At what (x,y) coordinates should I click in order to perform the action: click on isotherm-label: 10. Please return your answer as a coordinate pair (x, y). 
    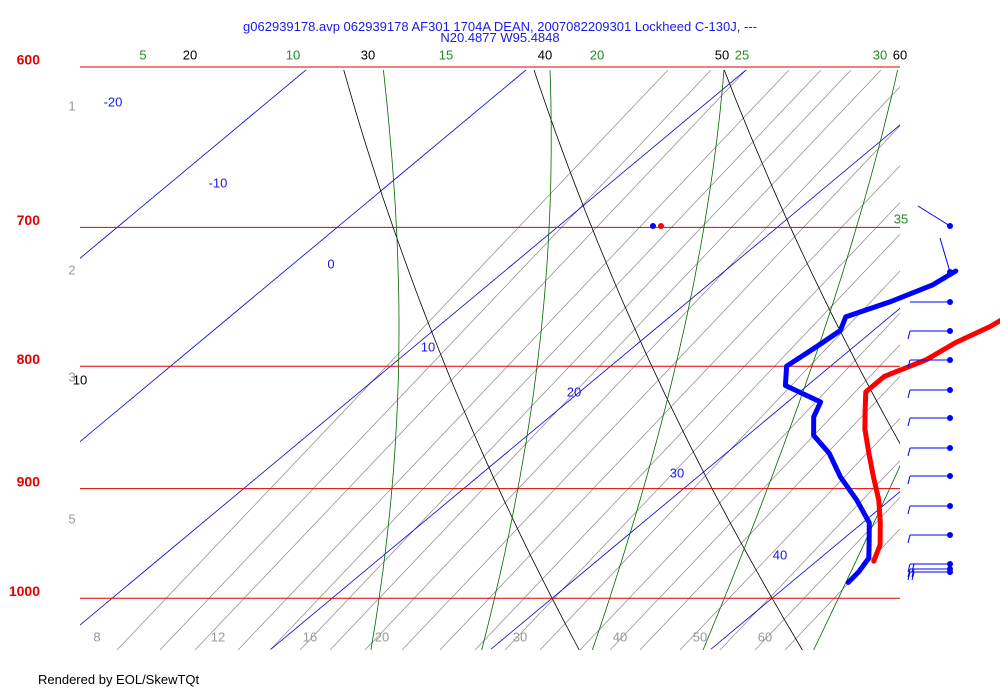
    Looking at the image, I should click on (428, 346).